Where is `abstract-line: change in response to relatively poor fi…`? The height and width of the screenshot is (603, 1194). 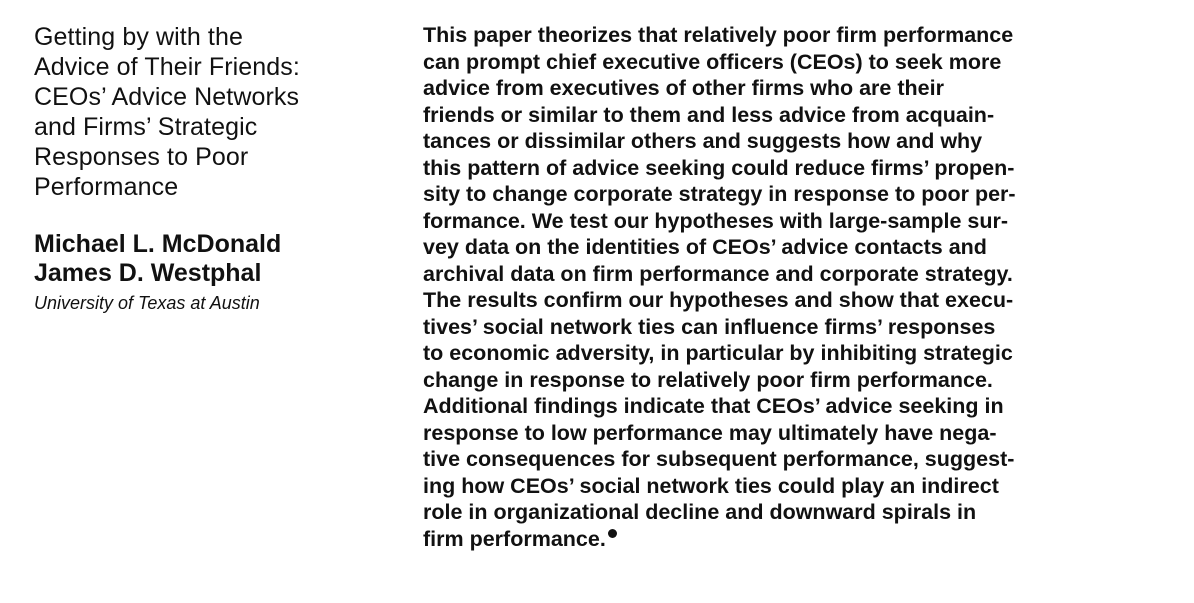 abstract-line: change in response to relatively poor fi… is located at coordinates (708, 379).